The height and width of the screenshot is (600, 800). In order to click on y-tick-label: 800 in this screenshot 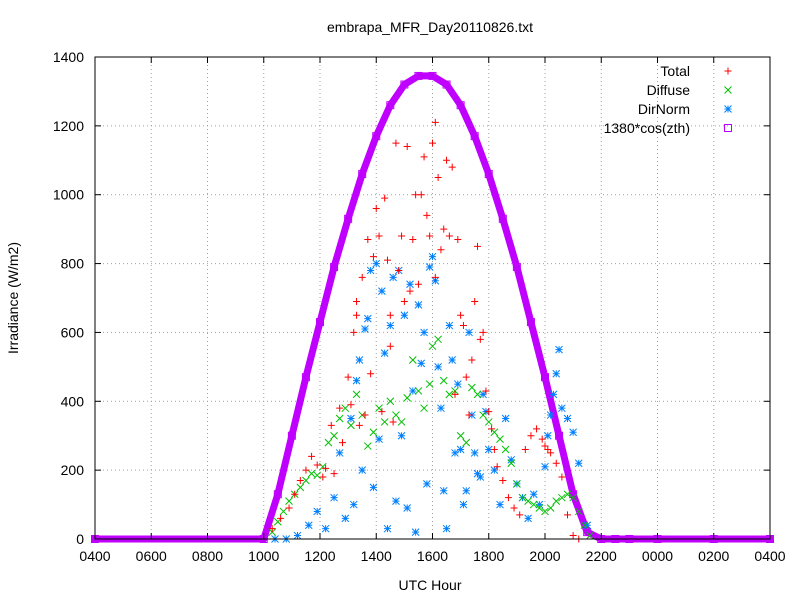, I will do `click(73, 264)`.